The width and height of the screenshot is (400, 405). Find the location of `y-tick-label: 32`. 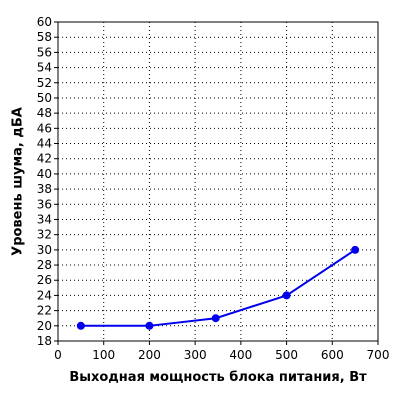

y-tick-label: 32 is located at coordinates (44, 235).